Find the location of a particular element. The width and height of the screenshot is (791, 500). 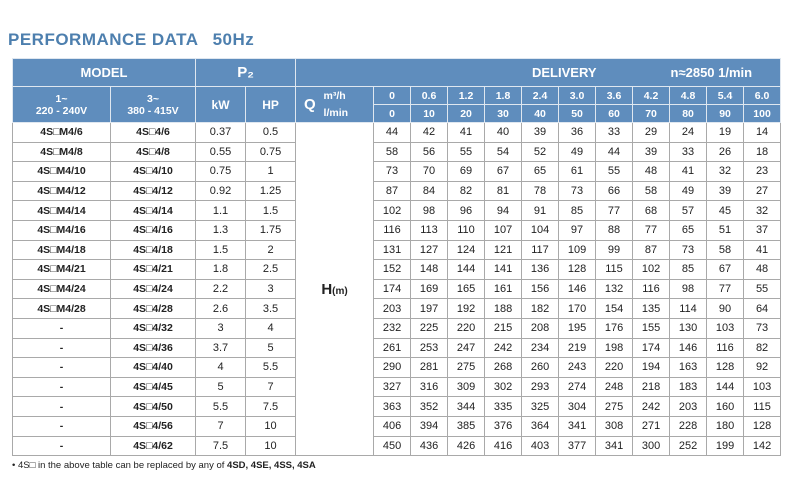

head-value: 304 is located at coordinates (577, 406).